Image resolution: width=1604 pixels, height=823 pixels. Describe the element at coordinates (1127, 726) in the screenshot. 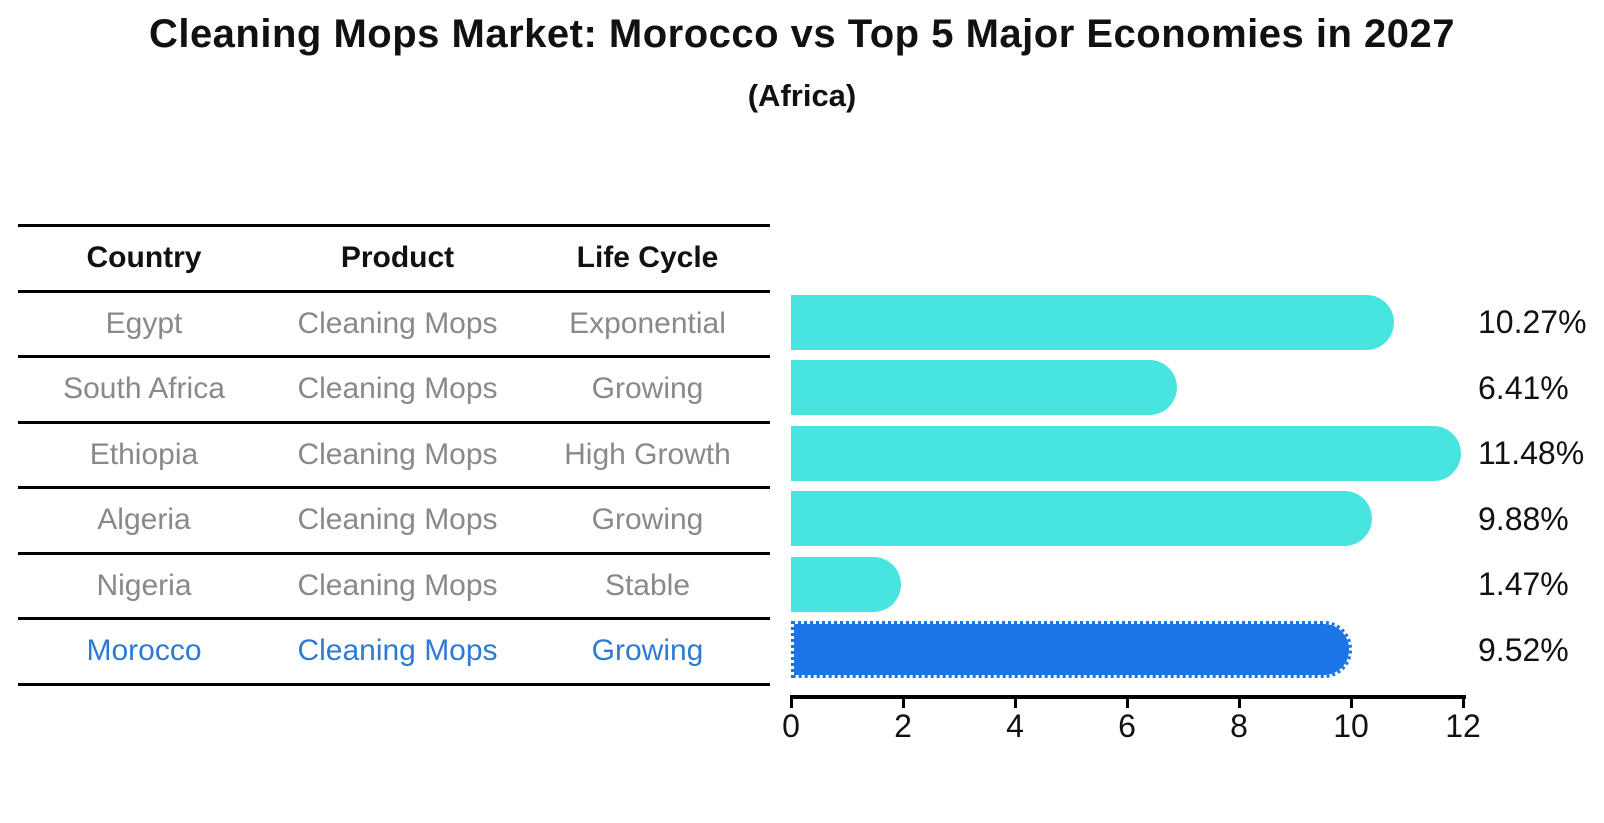

I see `x-tick-label: 6` at that location.